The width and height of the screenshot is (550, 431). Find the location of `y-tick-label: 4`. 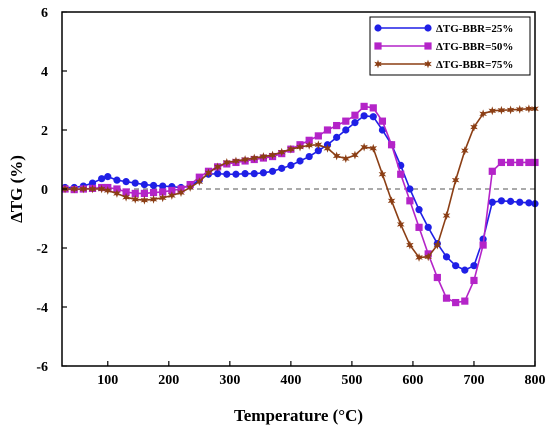

y-tick-label: 4 is located at coordinates (44, 72).